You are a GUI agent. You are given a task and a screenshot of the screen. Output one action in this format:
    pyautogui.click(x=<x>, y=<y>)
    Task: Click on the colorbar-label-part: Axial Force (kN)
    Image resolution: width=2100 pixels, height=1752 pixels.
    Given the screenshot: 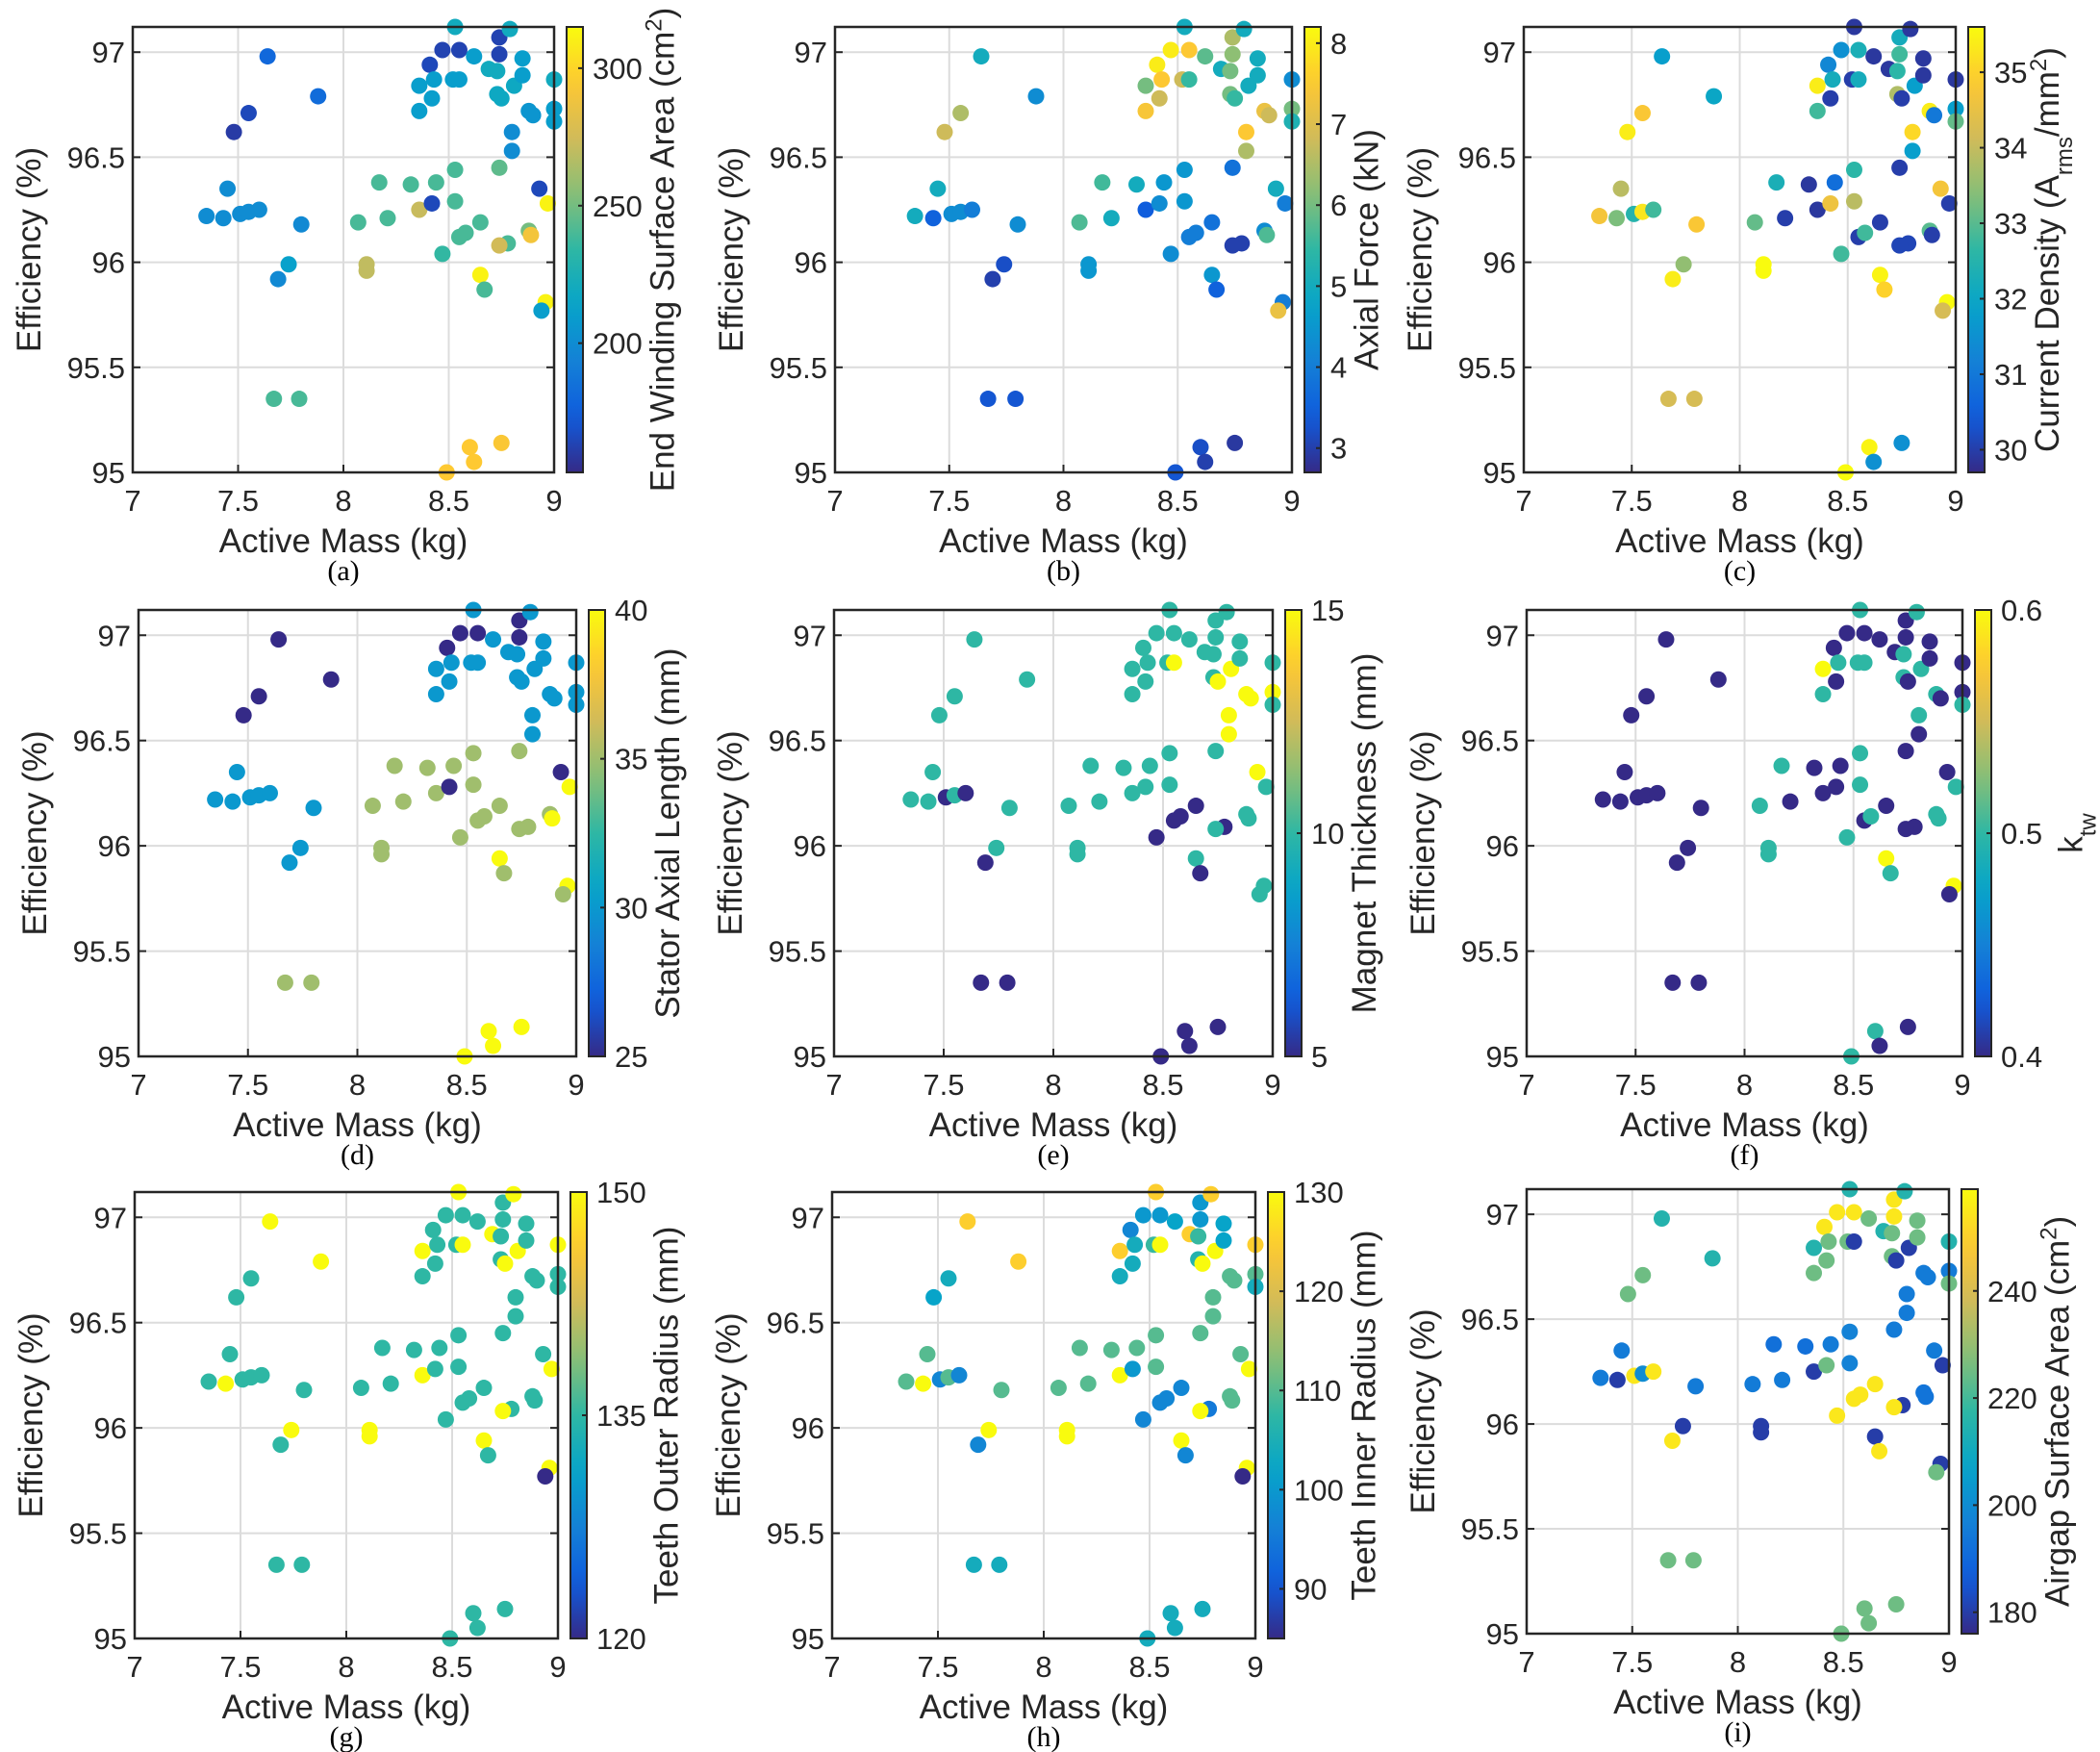 What is the action you would take?
    pyautogui.click(x=1367, y=249)
    